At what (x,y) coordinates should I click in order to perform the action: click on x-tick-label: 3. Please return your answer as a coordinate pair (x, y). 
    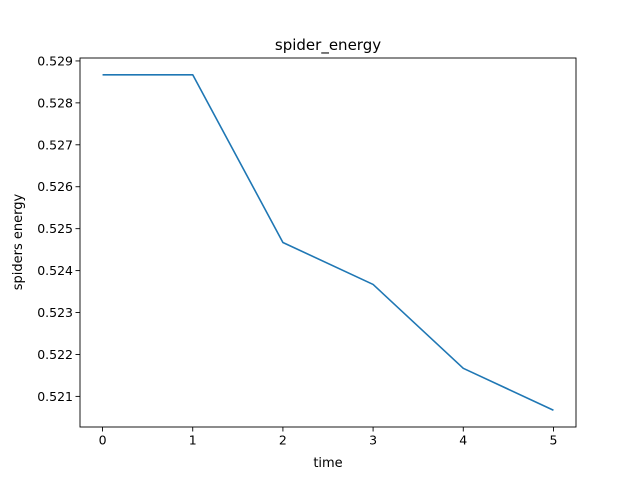
    Looking at the image, I should click on (373, 440).